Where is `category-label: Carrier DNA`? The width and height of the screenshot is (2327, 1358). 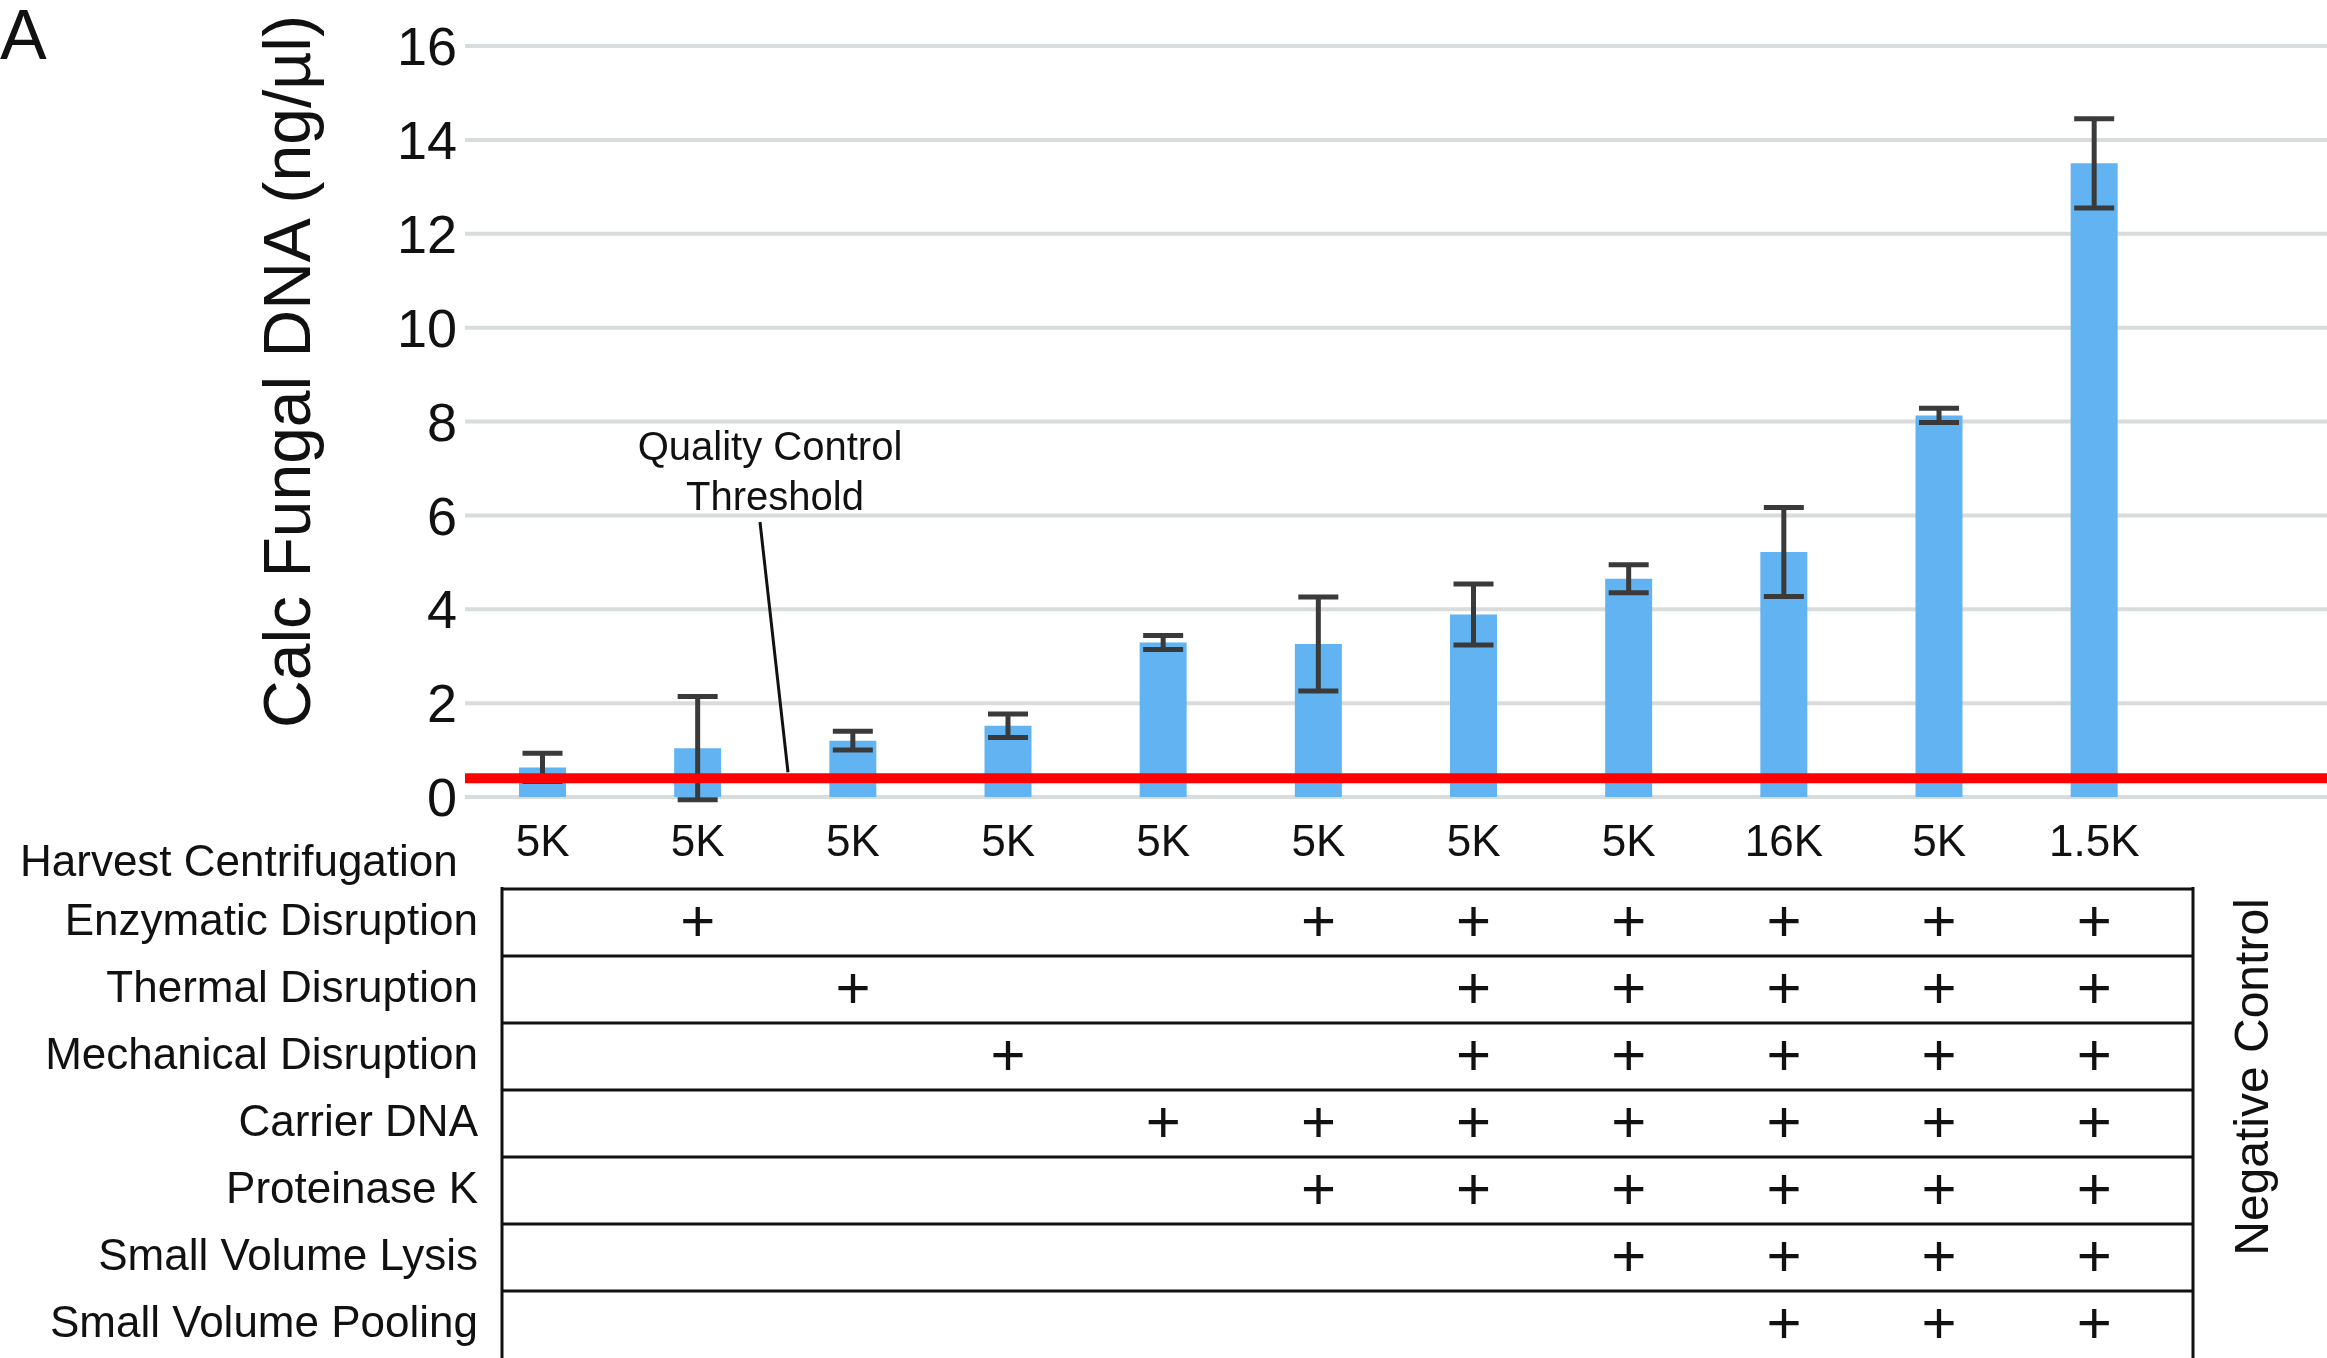
category-label: Carrier DNA is located at coordinates (358, 1120).